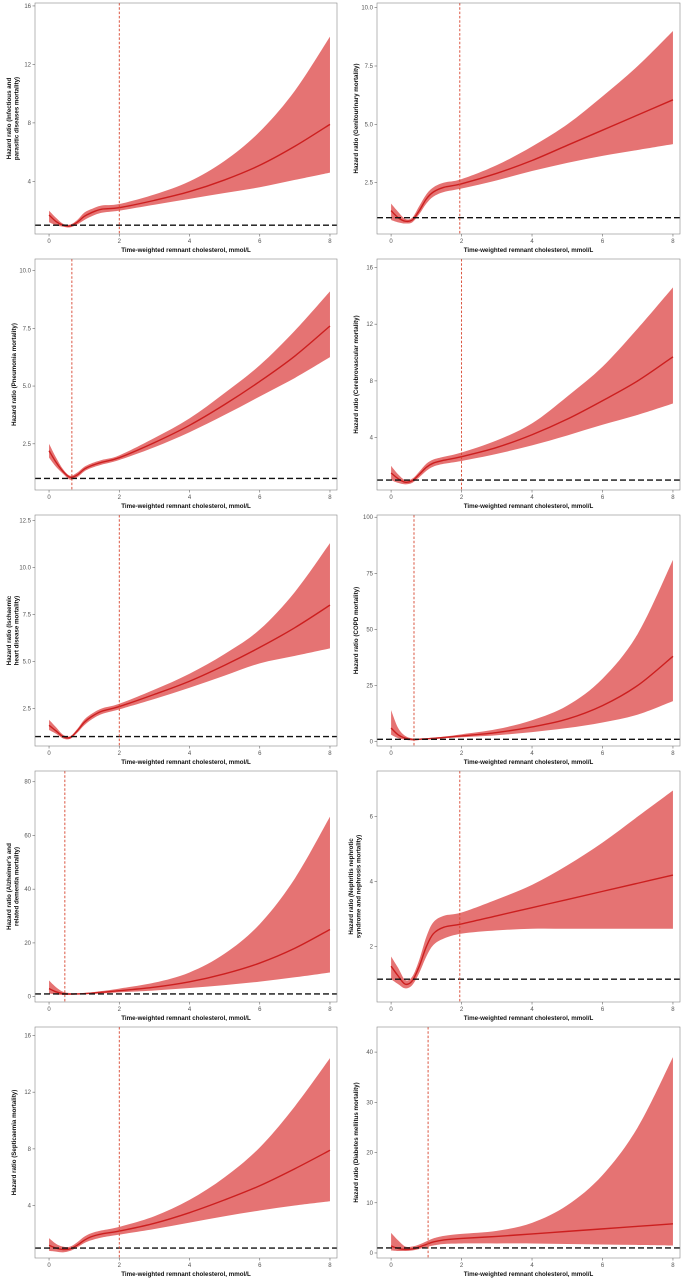  Describe the element at coordinates (369, 574) in the screenshot. I see `y-tick-label: 75` at that location.